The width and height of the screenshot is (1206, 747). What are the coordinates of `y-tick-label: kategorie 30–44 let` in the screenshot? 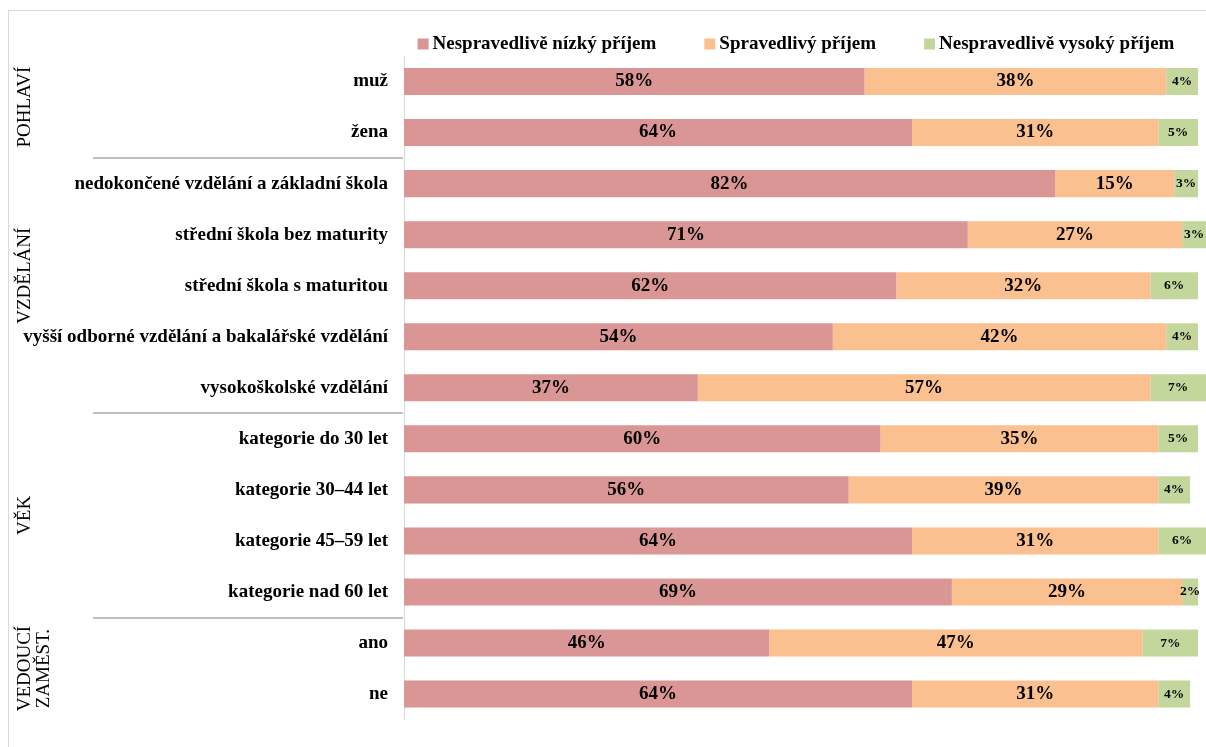 It's located at (311, 488).